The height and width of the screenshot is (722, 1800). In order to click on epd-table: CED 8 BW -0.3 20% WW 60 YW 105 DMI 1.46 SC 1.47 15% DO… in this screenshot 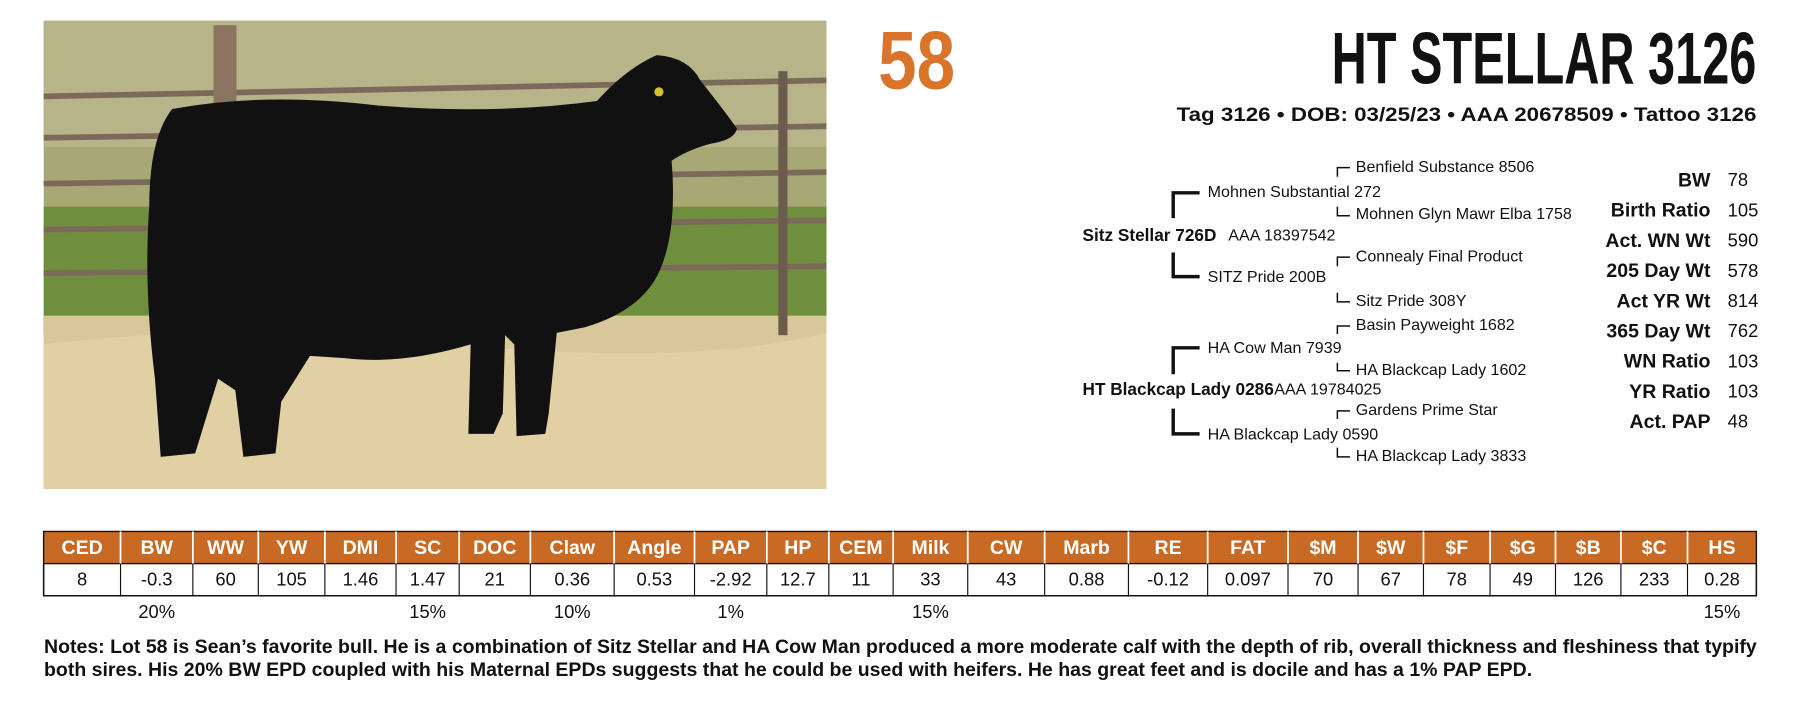, I will do `click(900, 576)`.